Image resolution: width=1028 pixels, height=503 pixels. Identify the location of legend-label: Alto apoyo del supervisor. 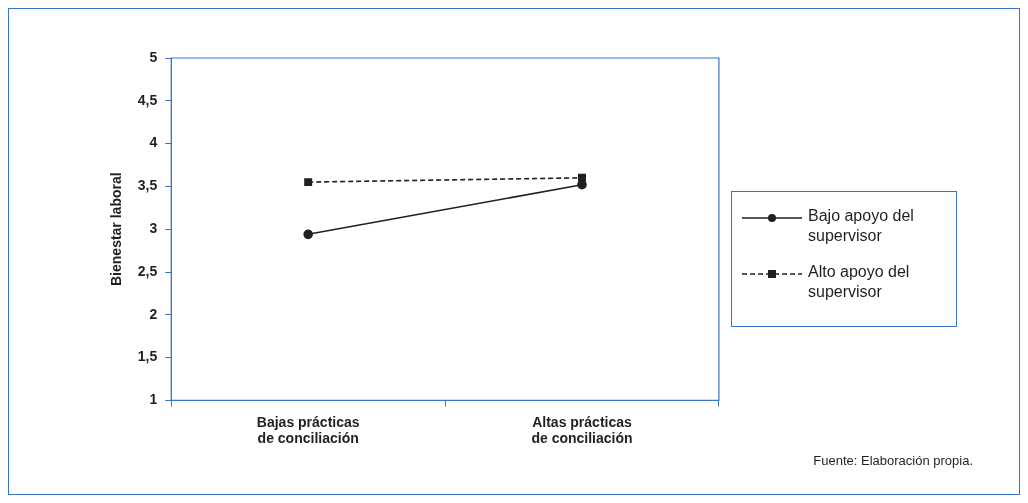
(878, 282).